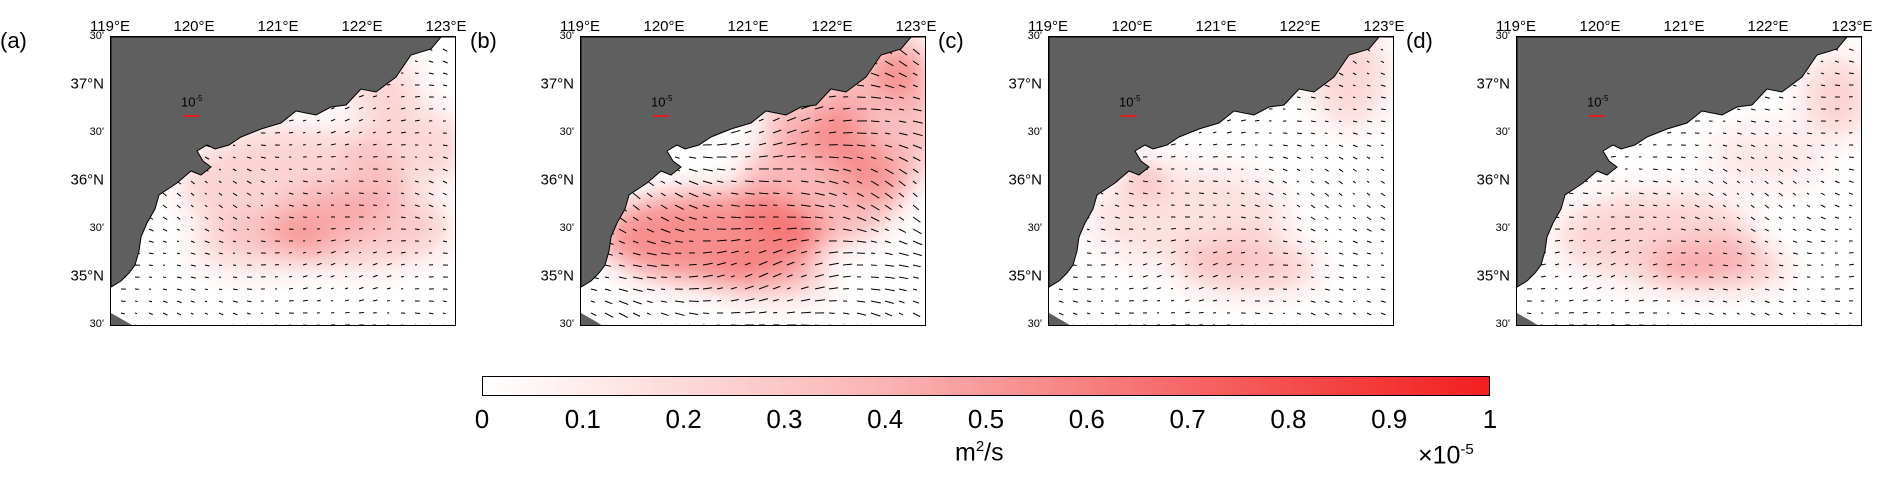 The height and width of the screenshot is (483, 1892). I want to click on colorbar-tick-label: 0.9, so click(1389, 419).